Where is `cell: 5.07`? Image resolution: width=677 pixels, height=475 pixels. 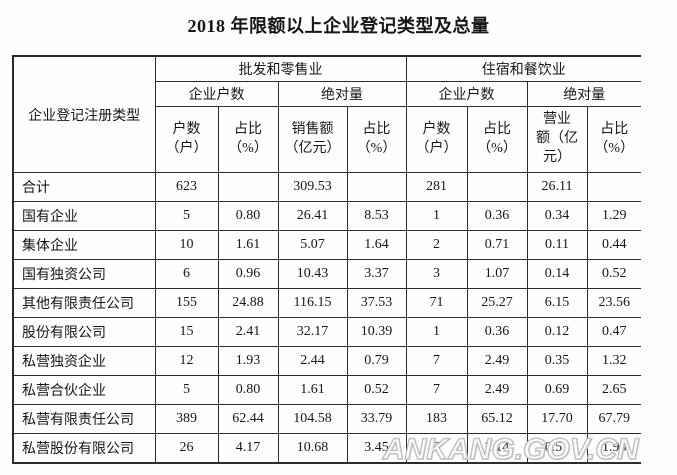 cell: 5.07 is located at coordinates (312, 245).